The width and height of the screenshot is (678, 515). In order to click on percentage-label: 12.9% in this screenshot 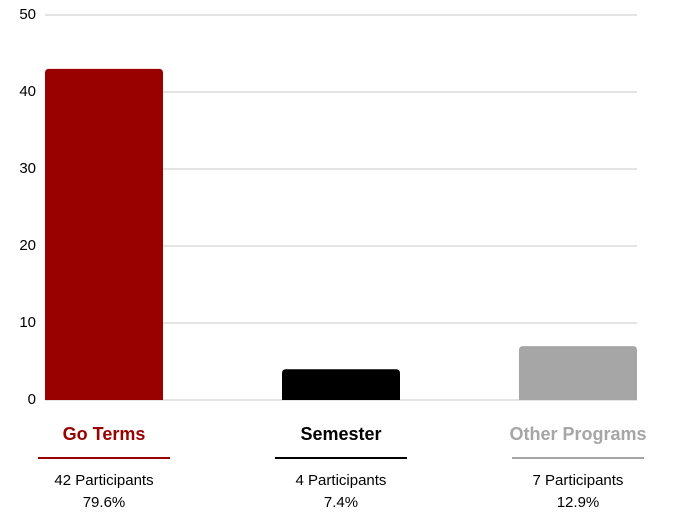, I will do `click(578, 502)`.